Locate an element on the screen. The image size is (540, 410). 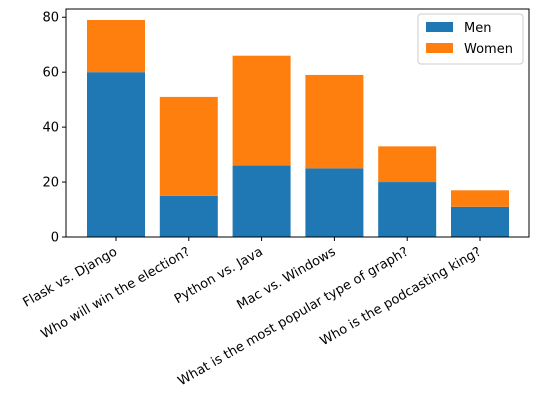
y-tick-label-20: 20 is located at coordinates (50, 183).